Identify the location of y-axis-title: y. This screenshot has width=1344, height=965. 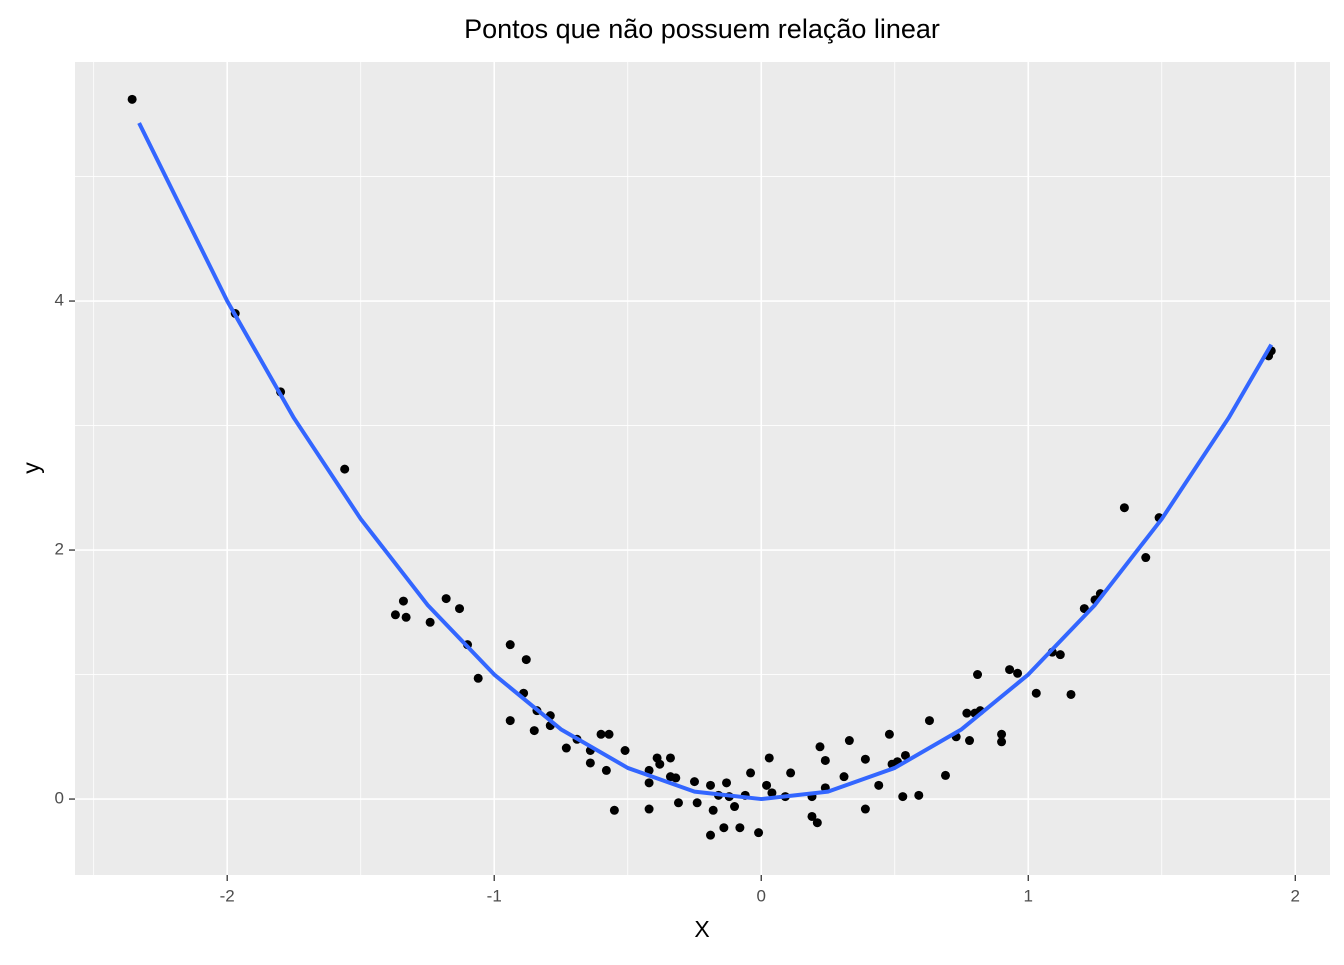
(31, 468).